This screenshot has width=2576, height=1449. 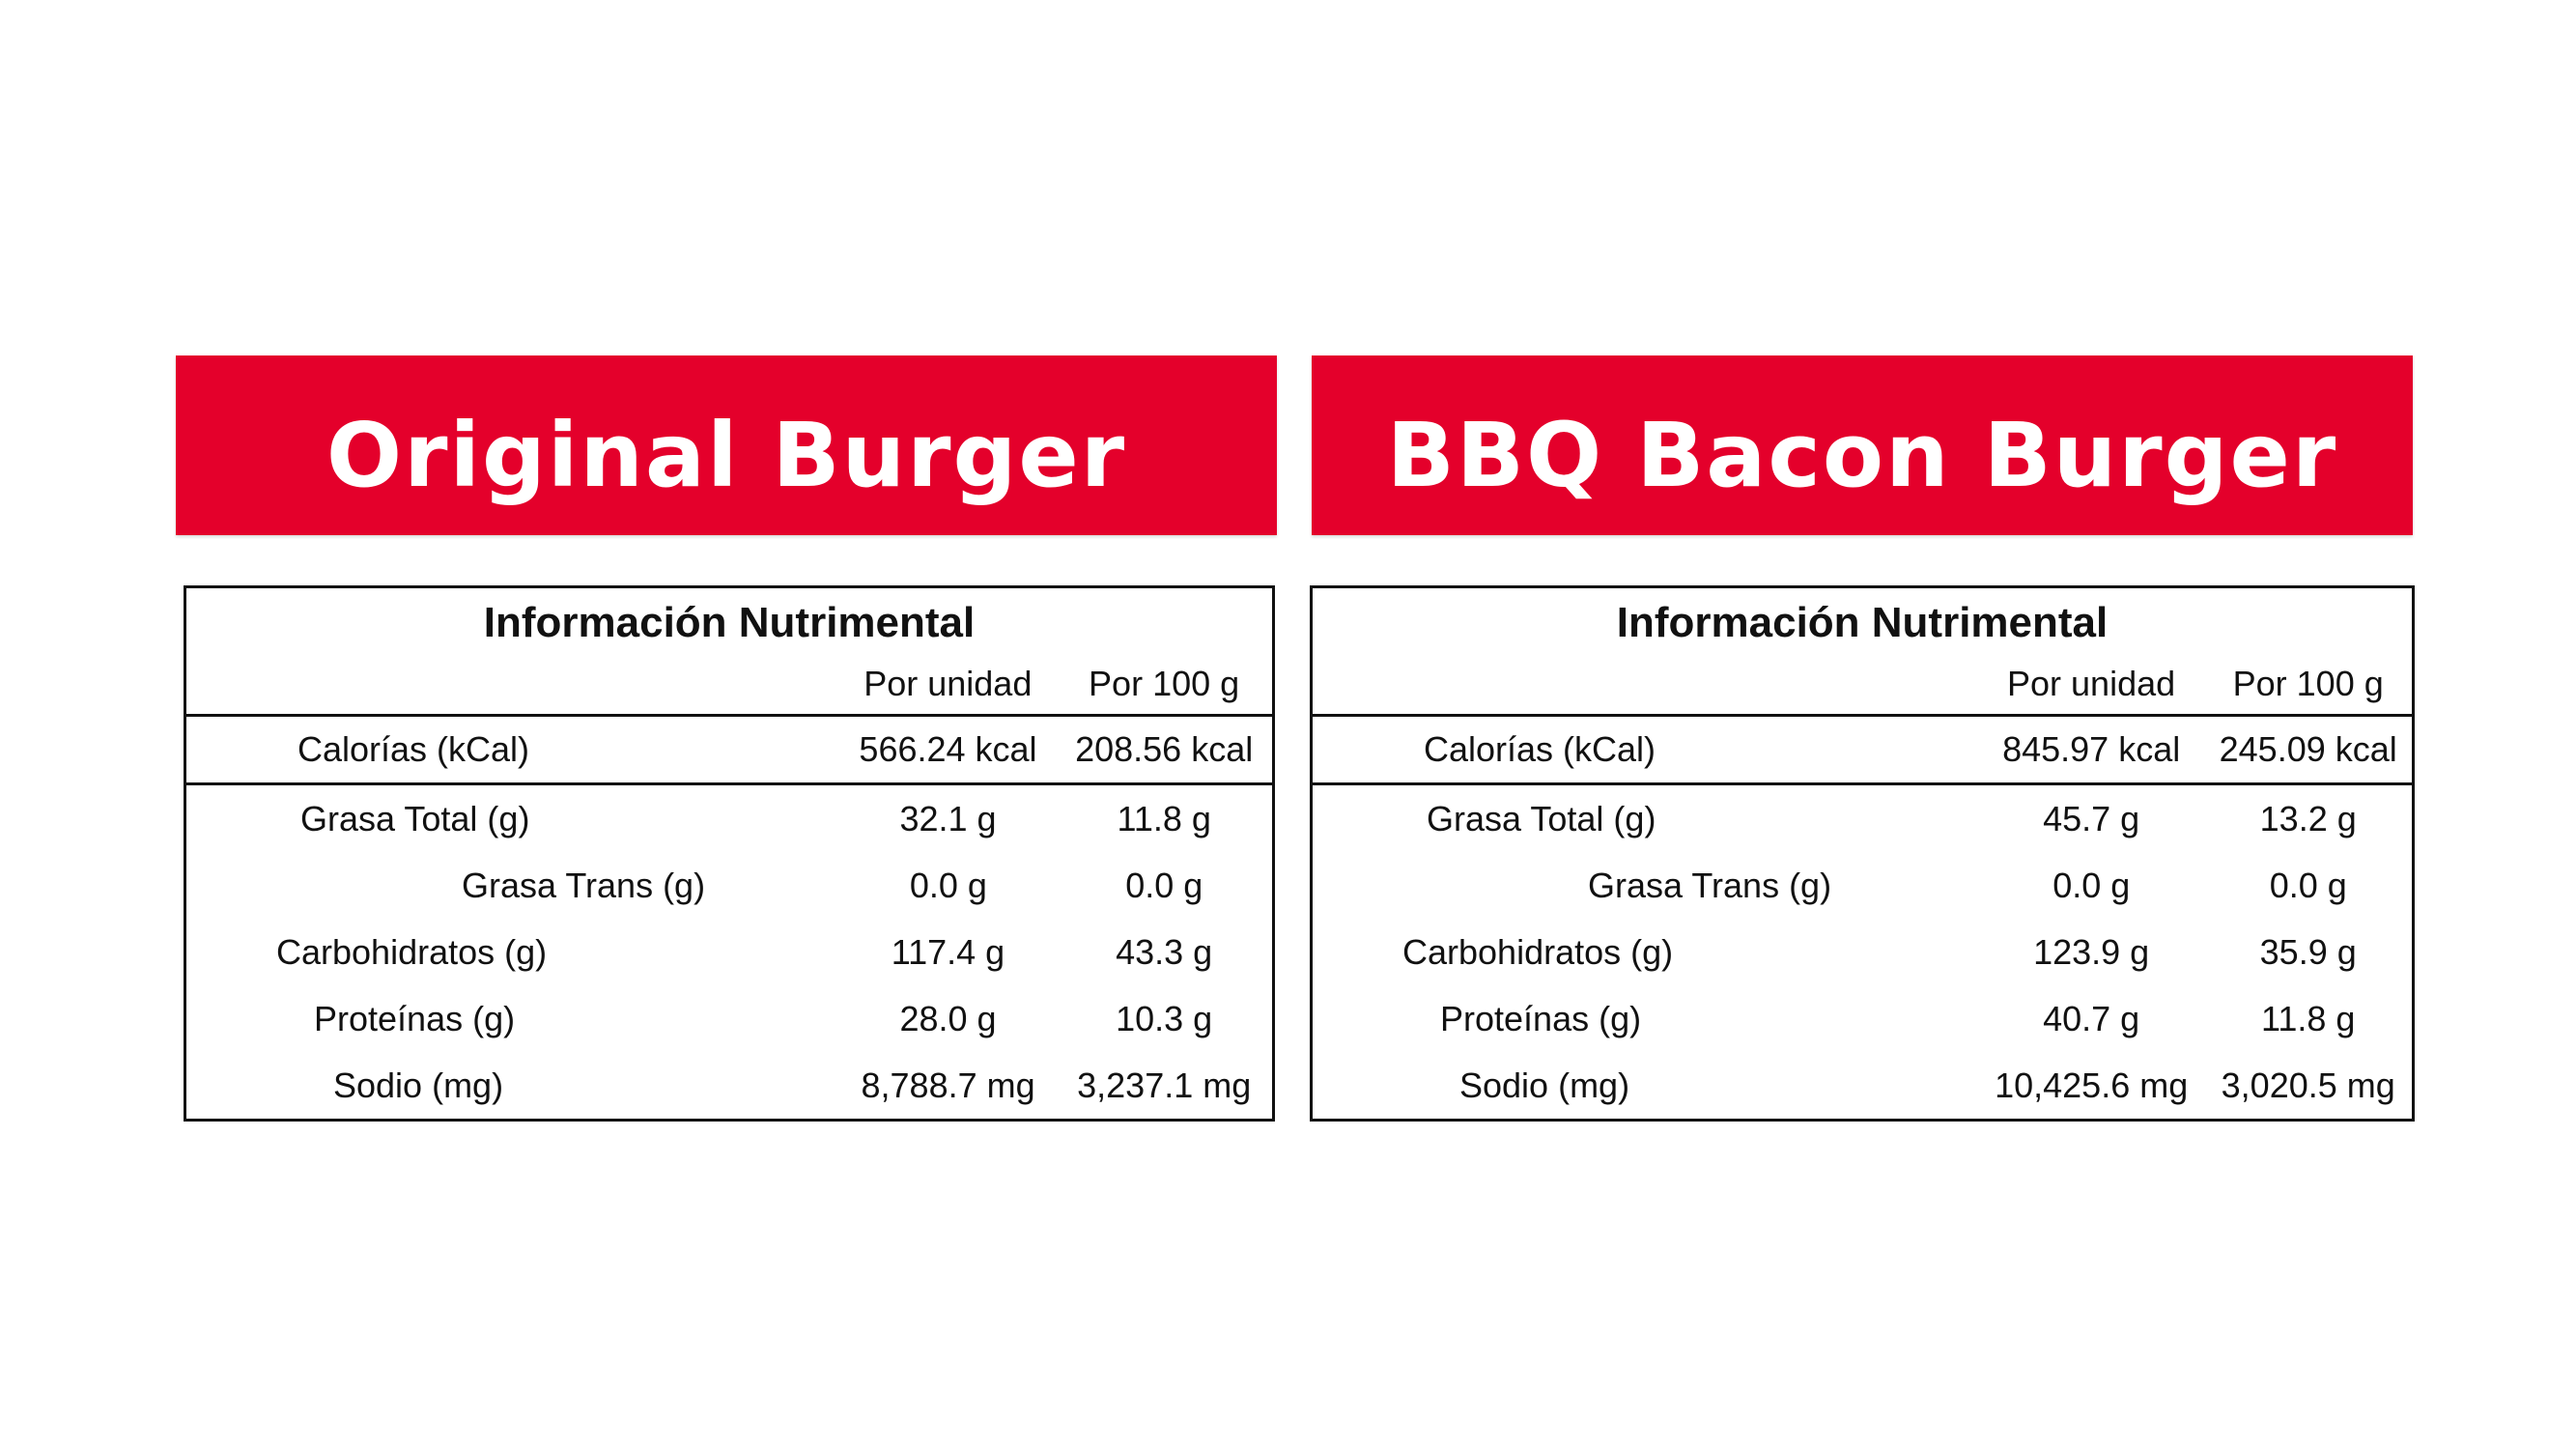 I want to click on title-banner: BBQ Bacon Burger, so click(x=1862, y=445).